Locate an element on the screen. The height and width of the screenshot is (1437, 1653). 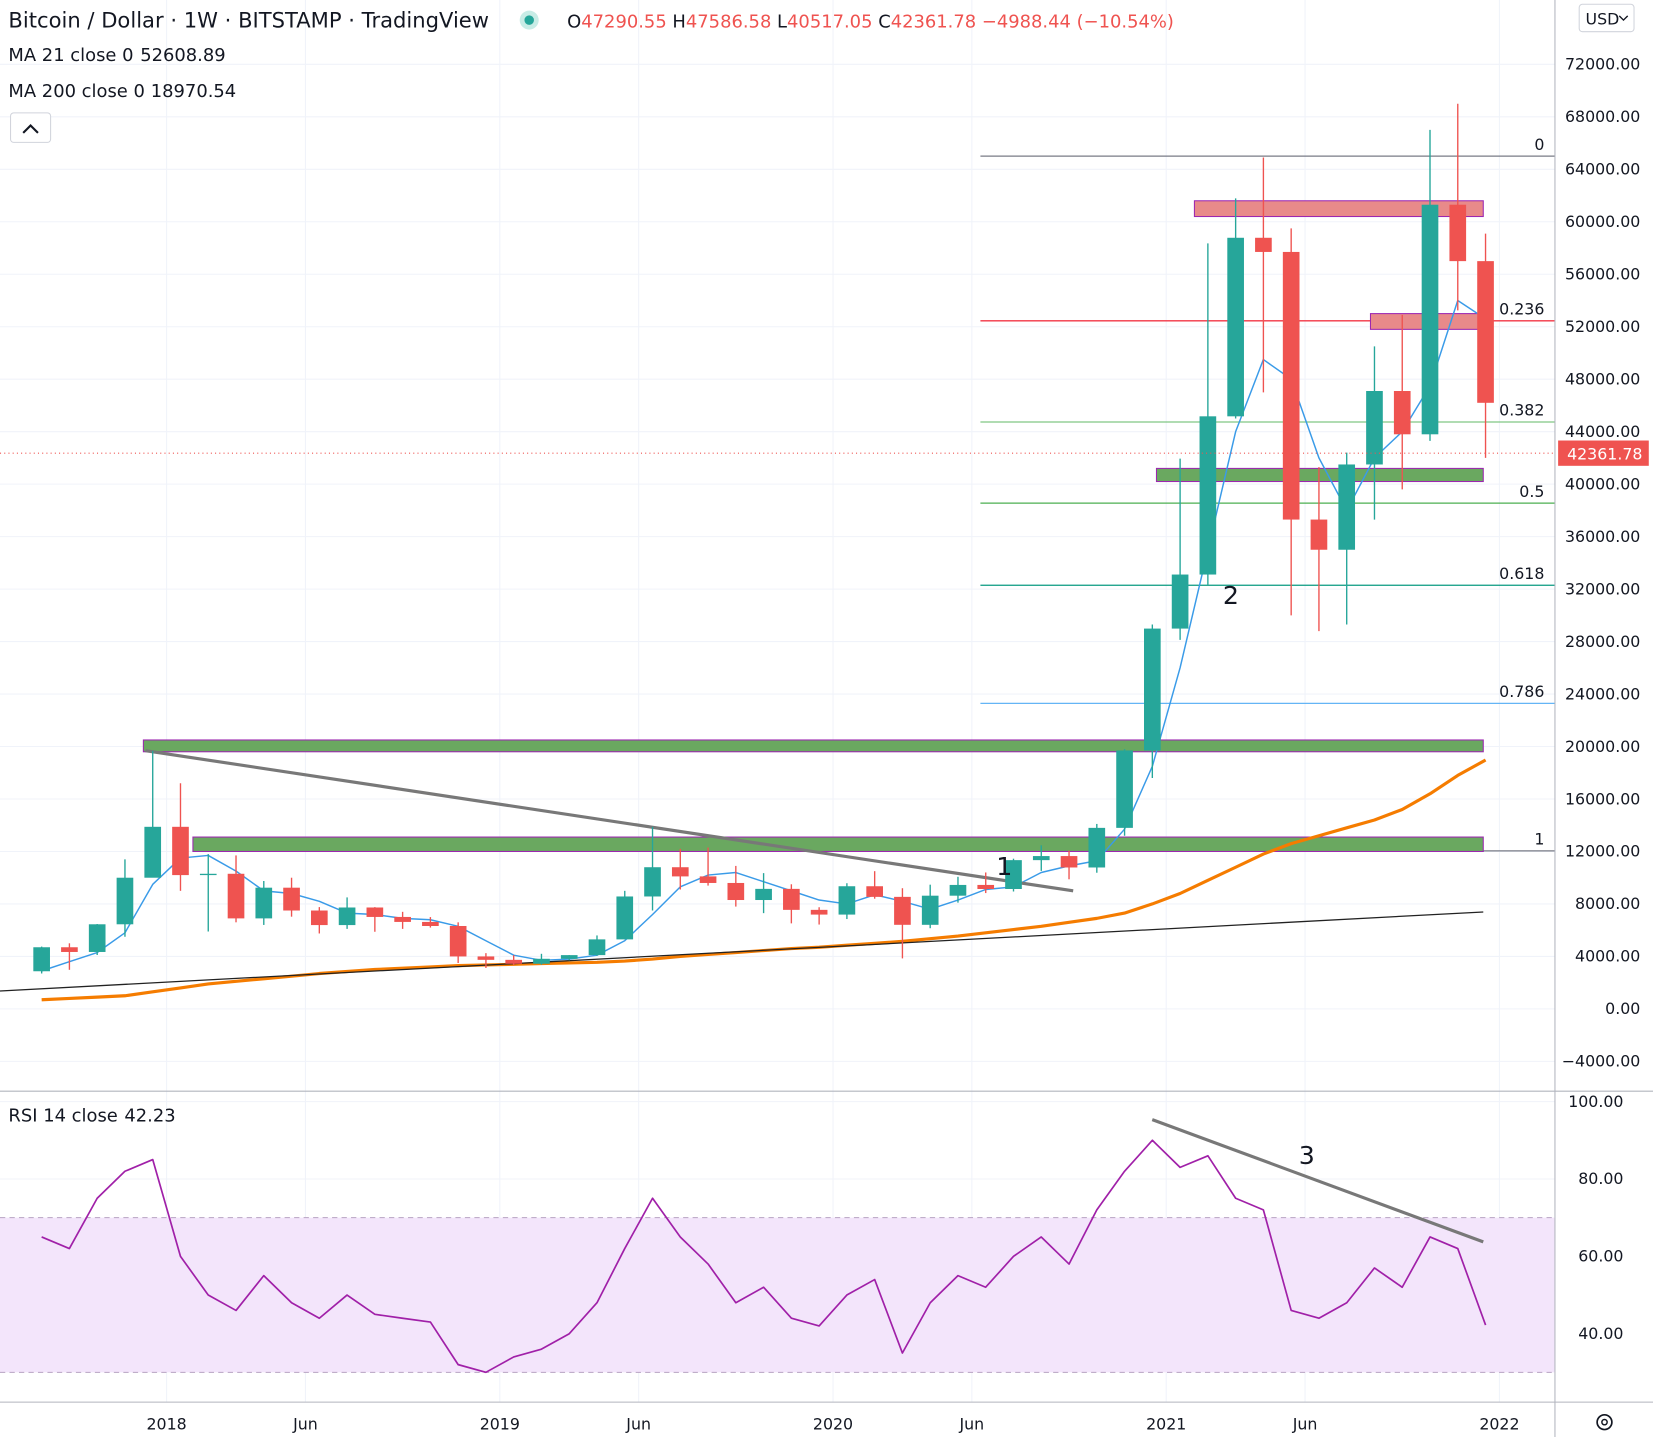
annotation: 1 is located at coordinates (1004, 866).